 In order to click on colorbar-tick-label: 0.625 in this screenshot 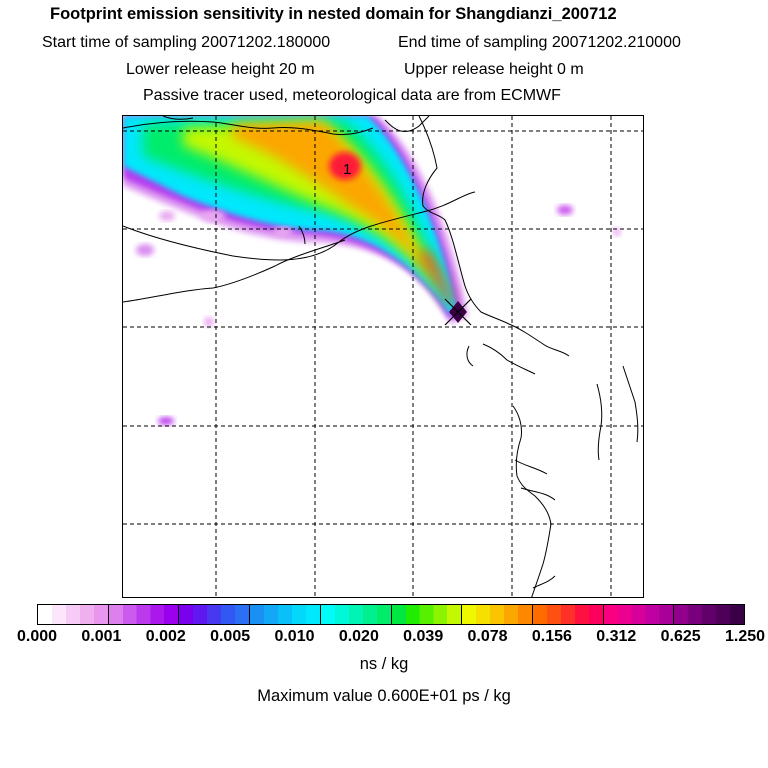, I will do `click(680, 636)`.